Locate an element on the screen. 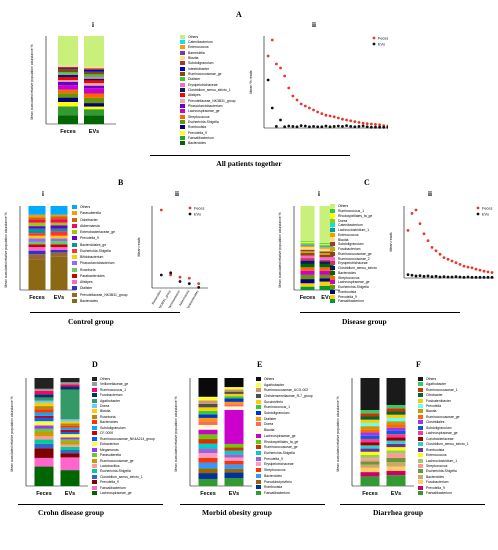  legend-label: Alistipes is located at coordinates (86, 282).